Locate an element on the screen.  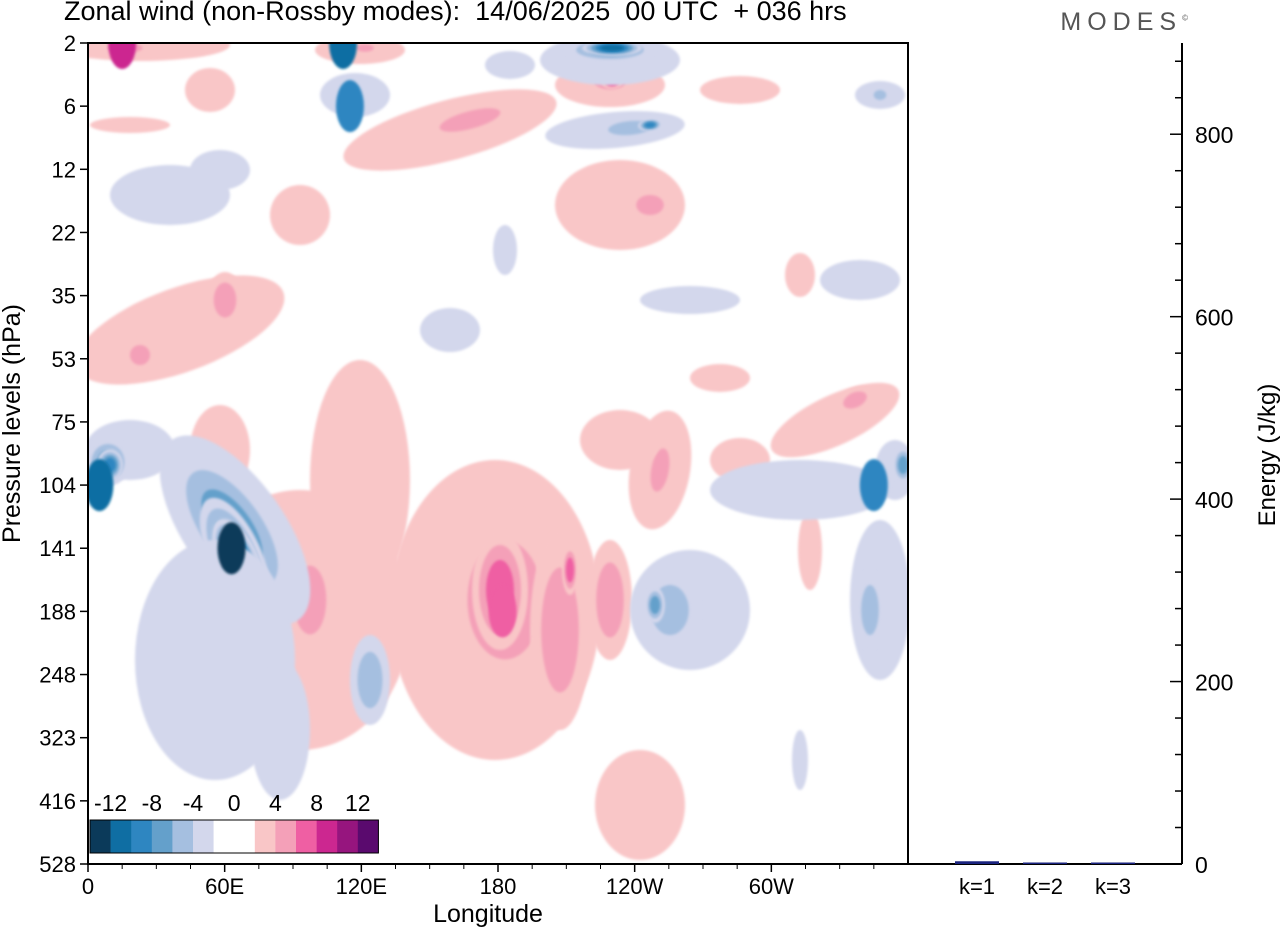
y-tick-label: 35 is located at coordinates (64, 296).